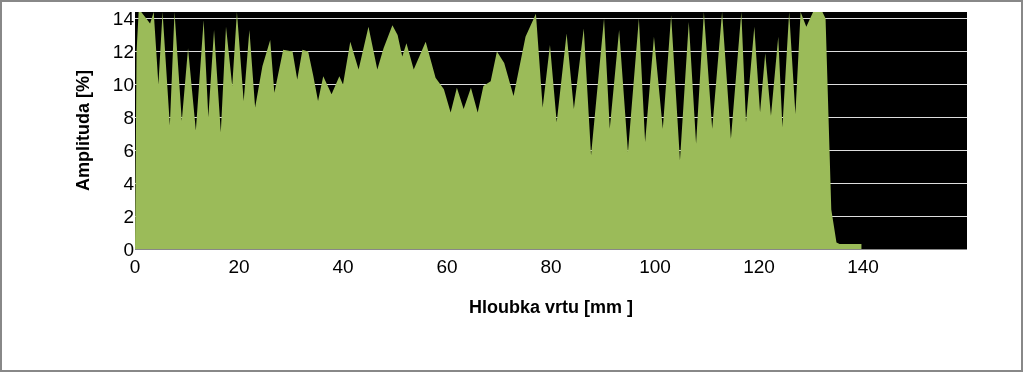 The width and height of the screenshot is (1023, 372). What do you see at coordinates (551, 307) in the screenshot?
I see `x-axis-title: Hloubka vrtu [mm ]` at bounding box center [551, 307].